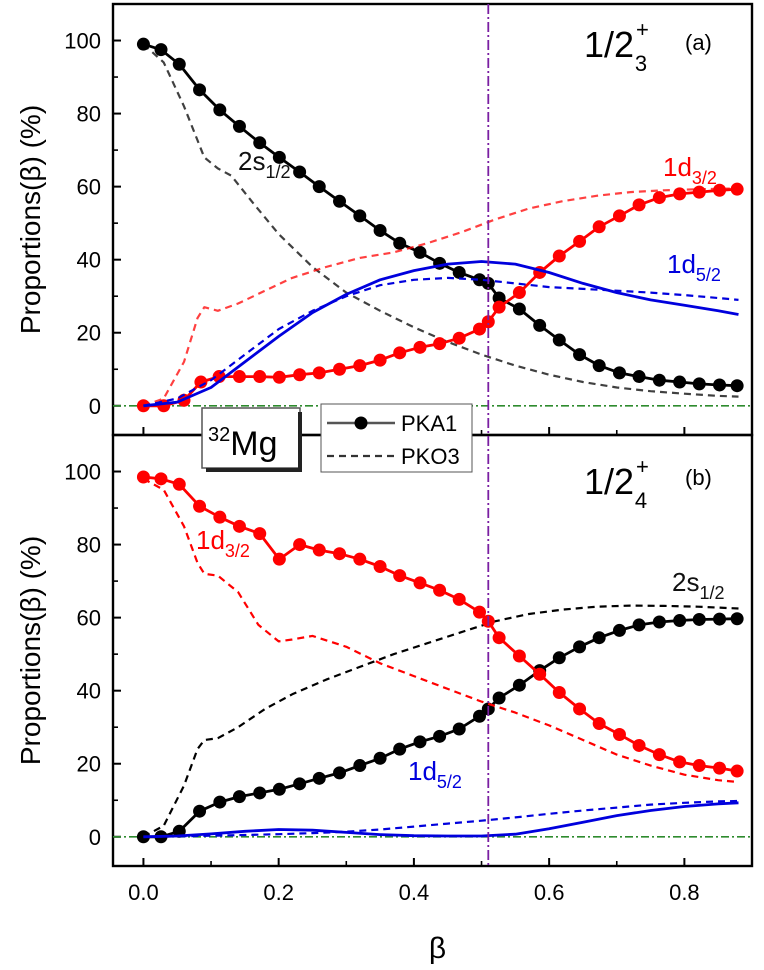 The height and width of the screenshot is (970, 764). Describe the element at coordinates (704, 178) in the screenshot. I see `orbital-label-sub: 3/2` at that location.